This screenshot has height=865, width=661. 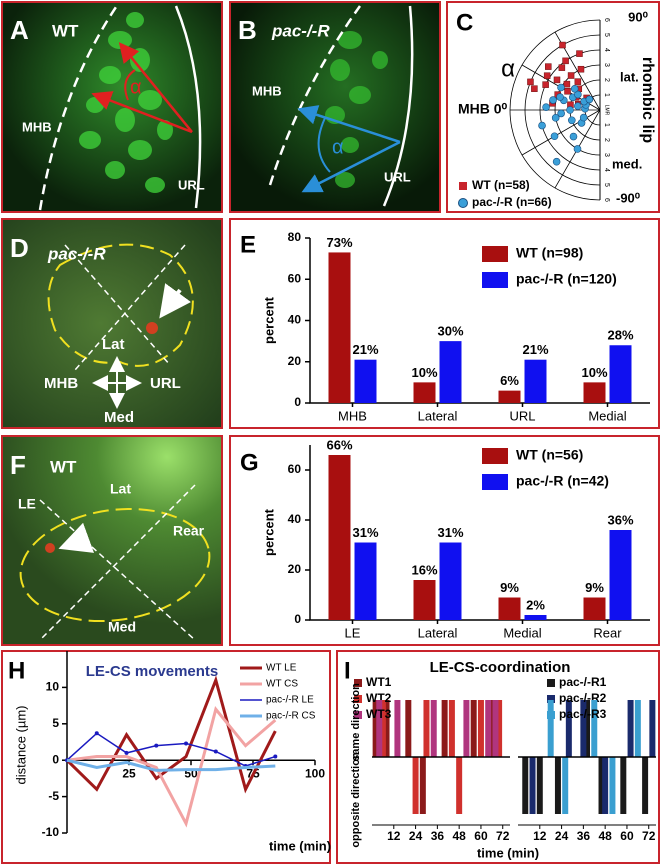 What do you see at coordinates (379, 714) in the screenshot?
I see `legend-label: WT3` at bounding box center [379, 714].